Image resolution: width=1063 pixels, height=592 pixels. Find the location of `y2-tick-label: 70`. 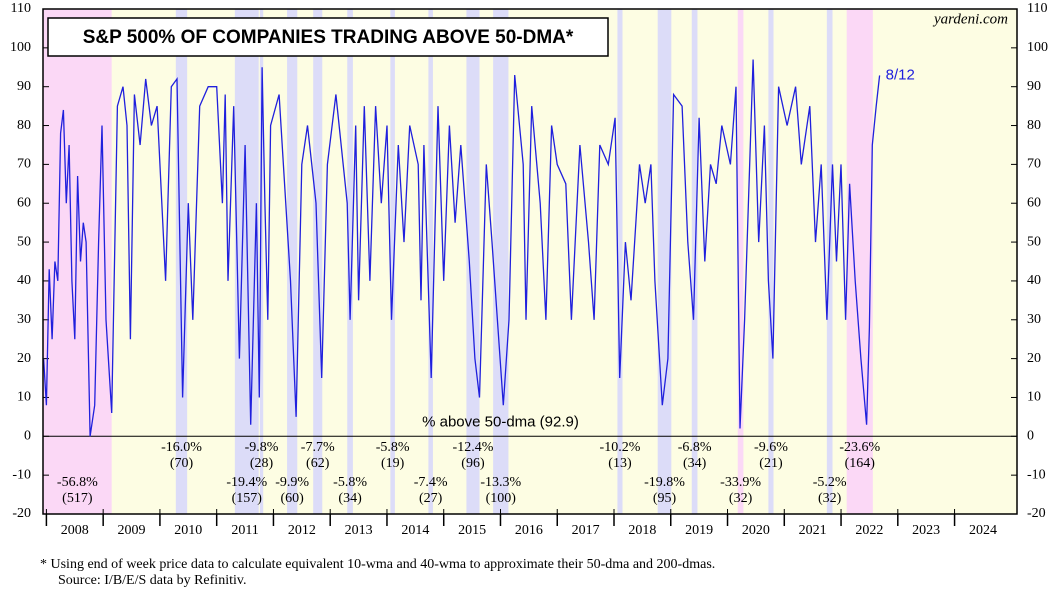

y2-tick-label: 70 is located at coordinates (1034, 164).